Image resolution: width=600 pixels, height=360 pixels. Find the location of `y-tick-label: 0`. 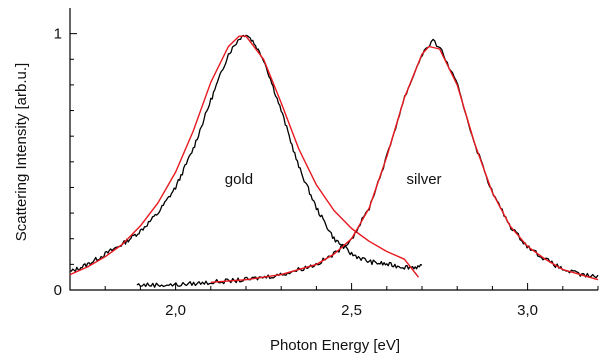

y-tick-label: 0 is located at coordinates (58, 290).